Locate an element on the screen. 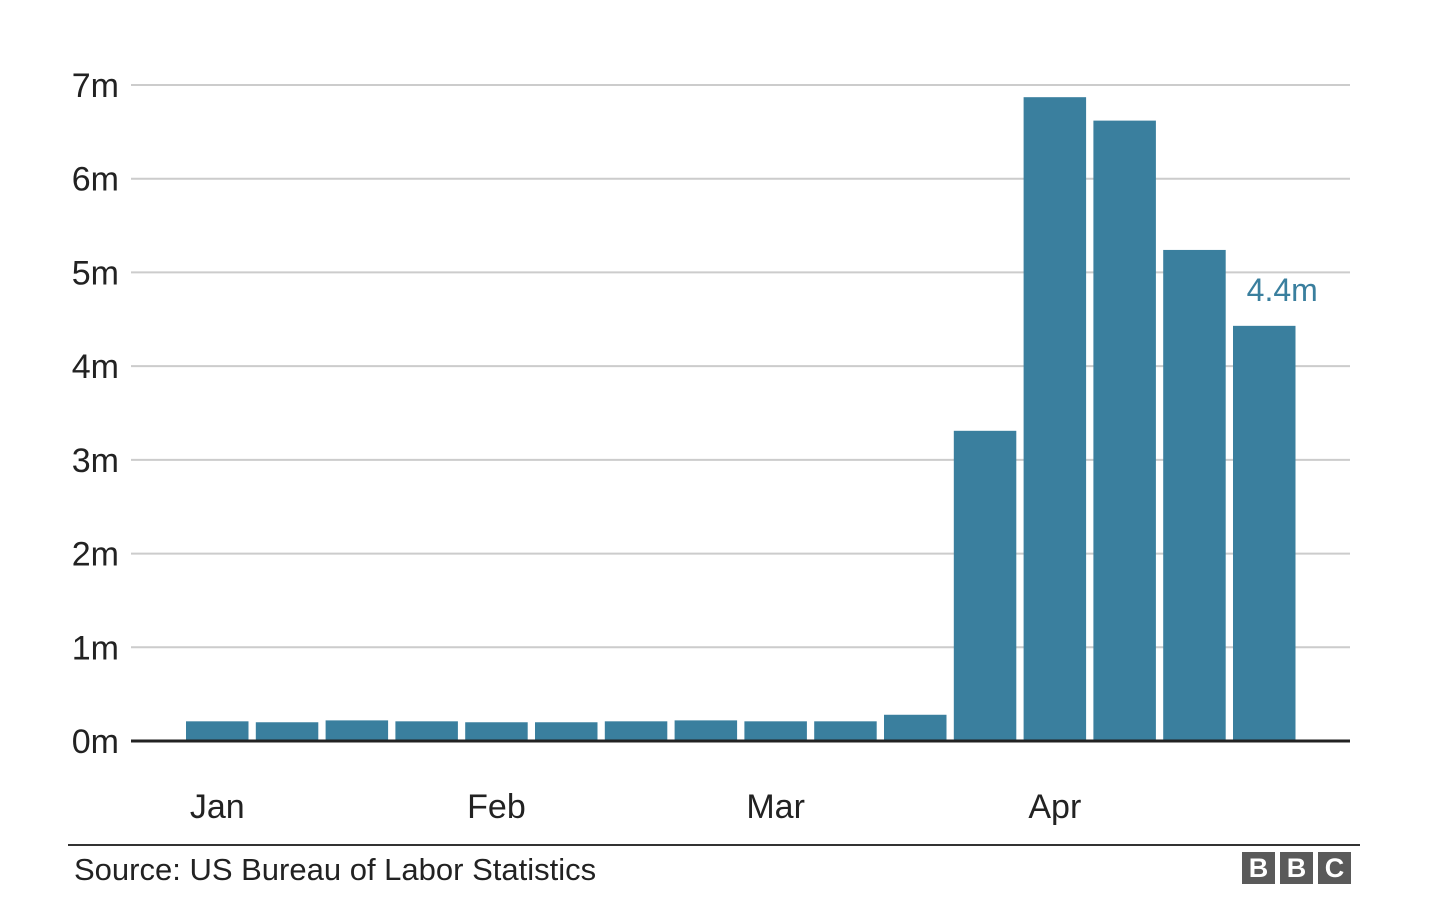 This screenshot has width=1432, height=922. source-text: Source: US Bureau of Labor Statistics is located at coordinates (335, 869).